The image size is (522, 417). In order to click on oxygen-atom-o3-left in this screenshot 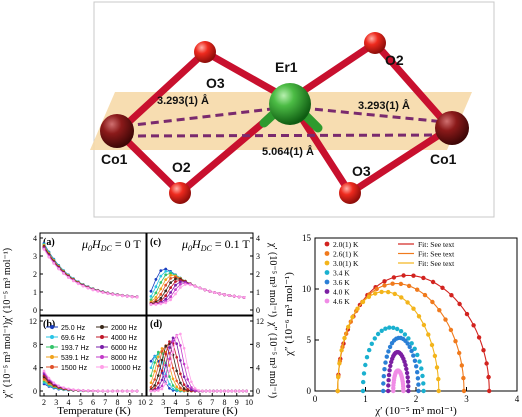, I will do `click(205, 52)`.